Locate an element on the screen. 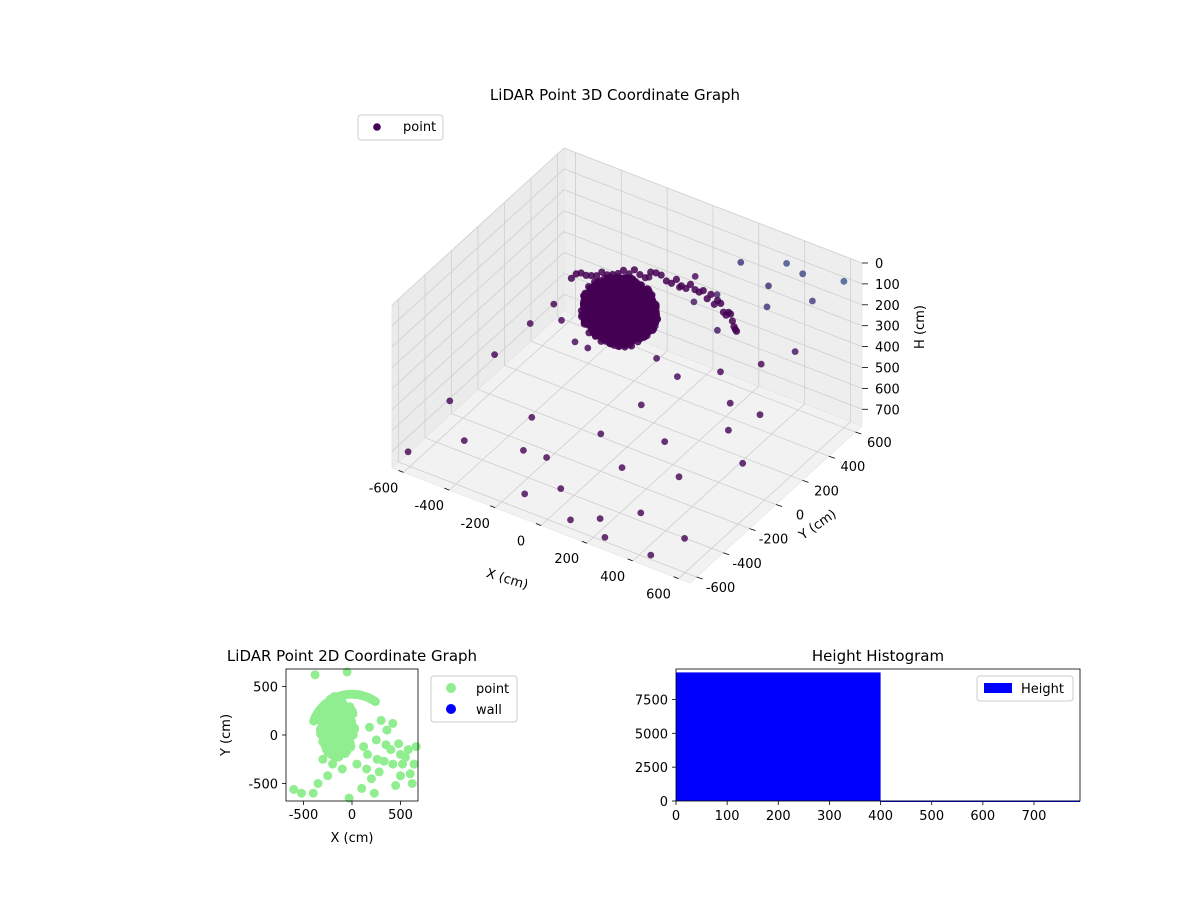 The width and height of the screenshot is (1200, 900). legend-marker-wall-2d is located at coordinates (451, 709).